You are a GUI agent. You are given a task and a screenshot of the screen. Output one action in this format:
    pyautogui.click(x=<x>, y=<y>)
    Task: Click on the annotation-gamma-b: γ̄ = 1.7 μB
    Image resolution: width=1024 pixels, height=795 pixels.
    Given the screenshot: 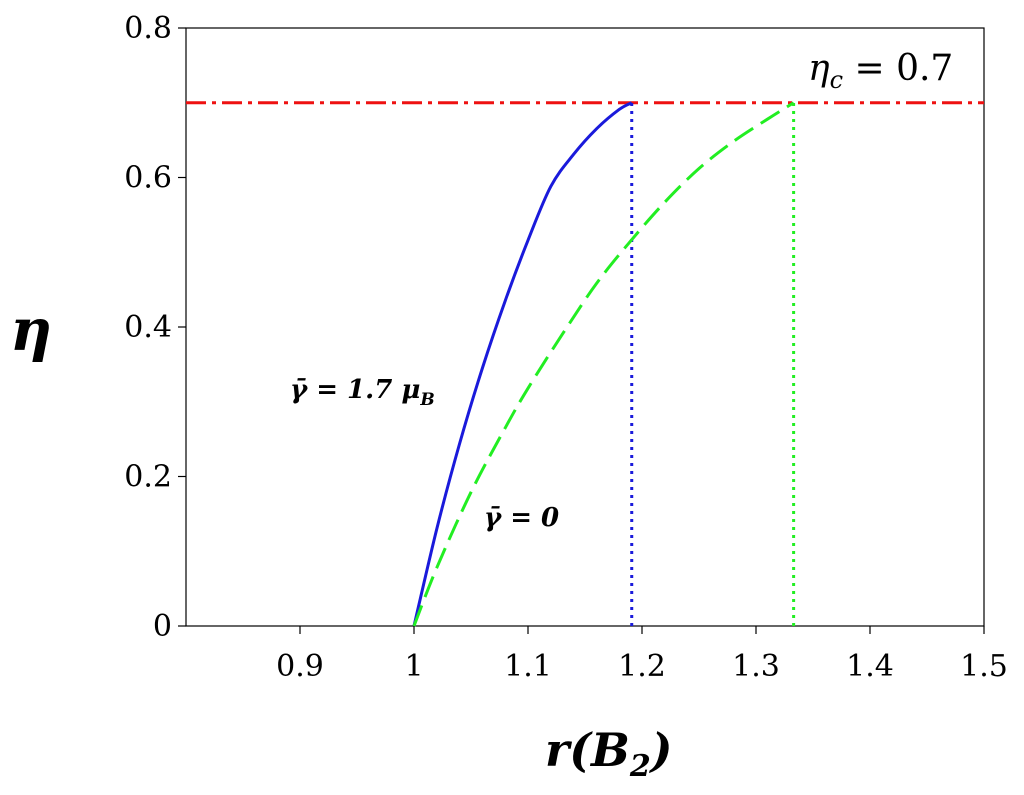 What is the action you would take?
    pyautogui.click(x=362, y=392)
    